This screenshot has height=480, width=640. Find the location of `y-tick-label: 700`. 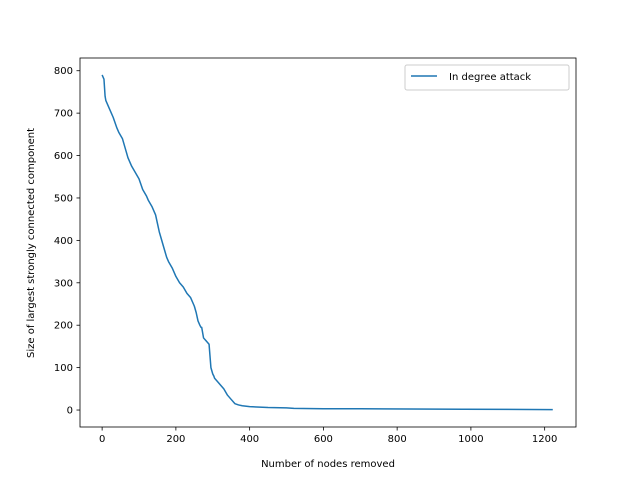

y-tick-label: 700 is located at coordinates (63, 114).